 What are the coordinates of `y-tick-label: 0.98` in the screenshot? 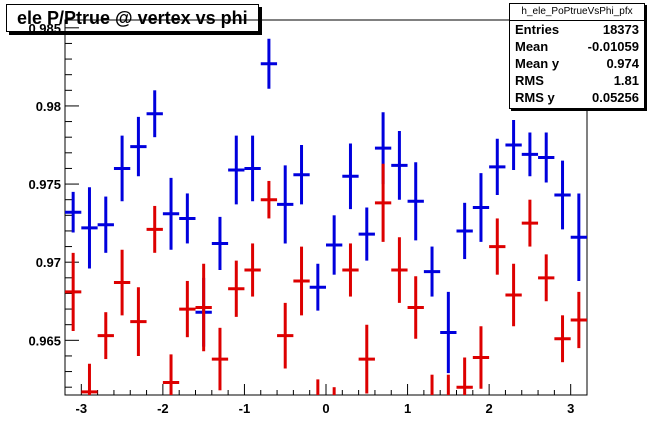 It's located at (48, 106).